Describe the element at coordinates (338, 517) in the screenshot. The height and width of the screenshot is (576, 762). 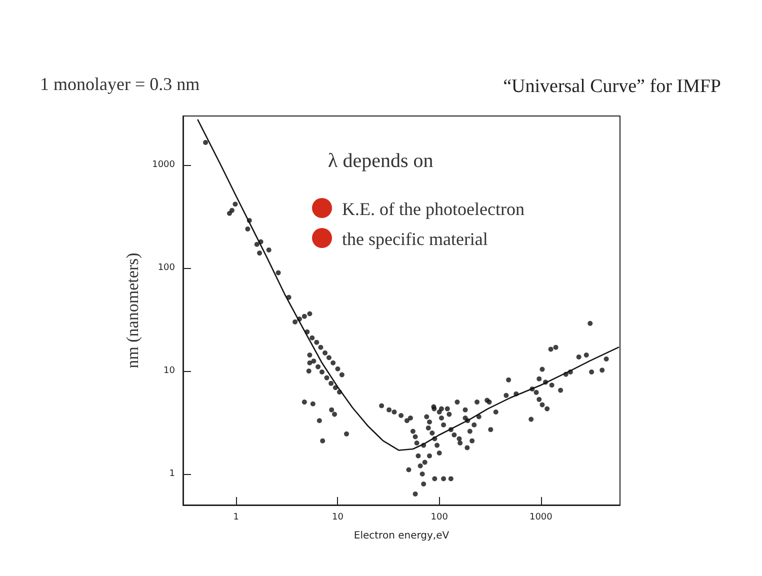
I see `x-tick-label: 10` at that location.